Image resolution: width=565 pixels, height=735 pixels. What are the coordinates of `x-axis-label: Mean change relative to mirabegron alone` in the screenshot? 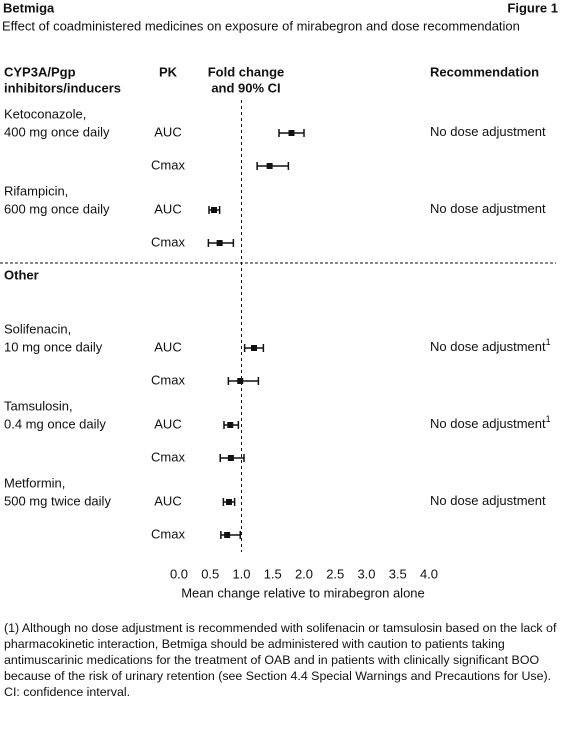 It's located at (303, 592).